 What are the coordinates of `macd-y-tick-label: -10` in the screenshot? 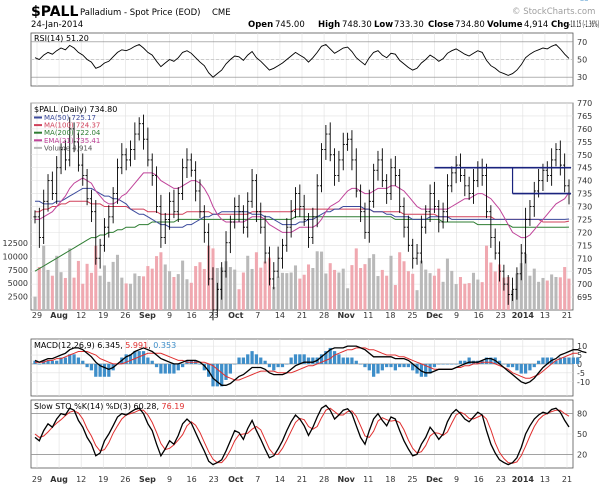 It's located at (583, 382).